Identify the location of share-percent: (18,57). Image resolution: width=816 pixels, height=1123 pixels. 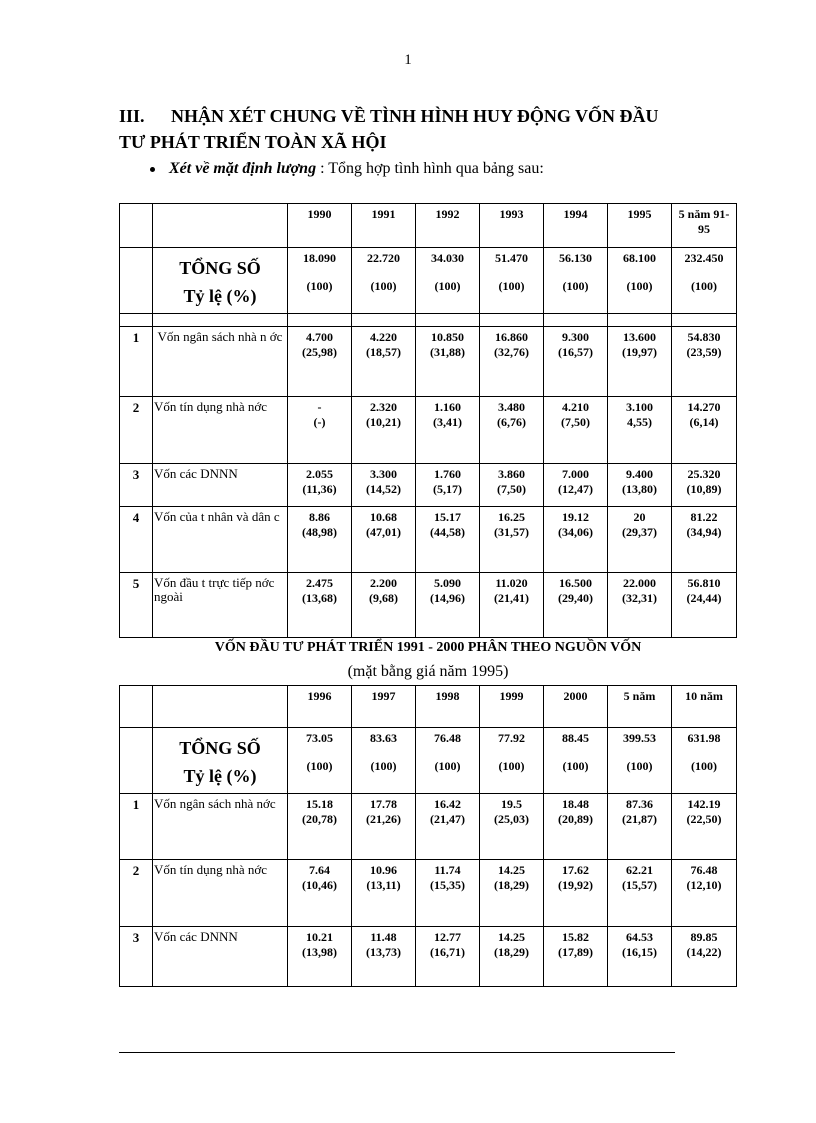
(383, 352).